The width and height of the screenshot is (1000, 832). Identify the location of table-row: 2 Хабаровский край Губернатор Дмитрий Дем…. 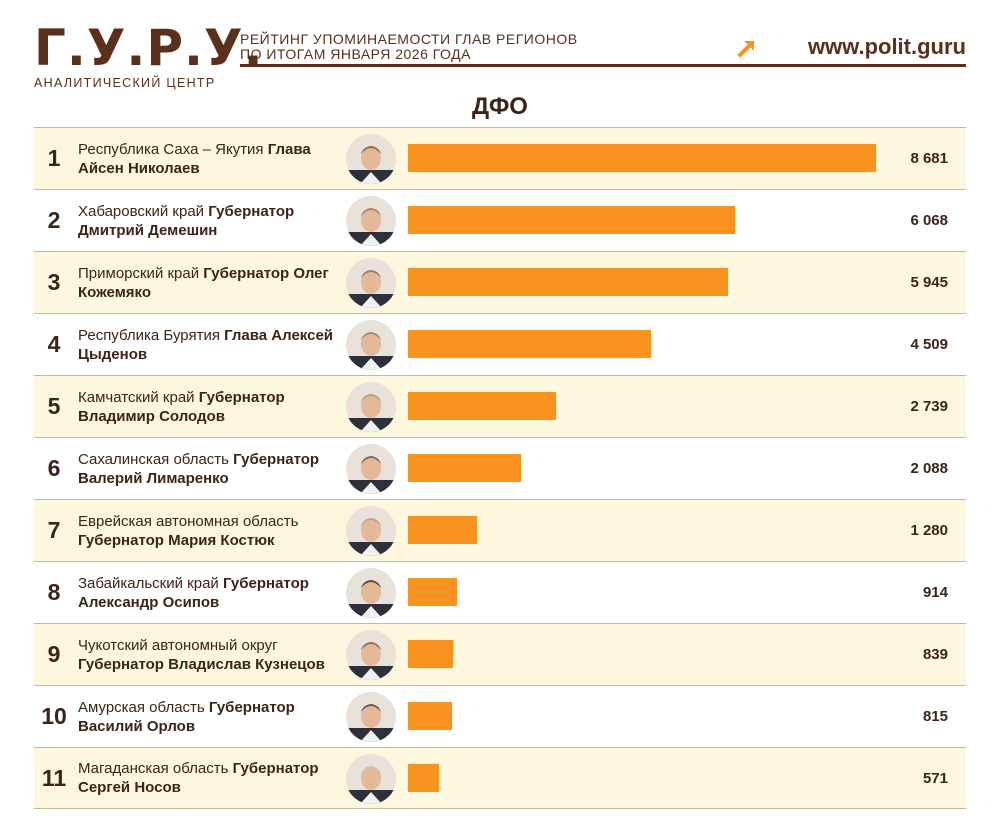
(500, 220).